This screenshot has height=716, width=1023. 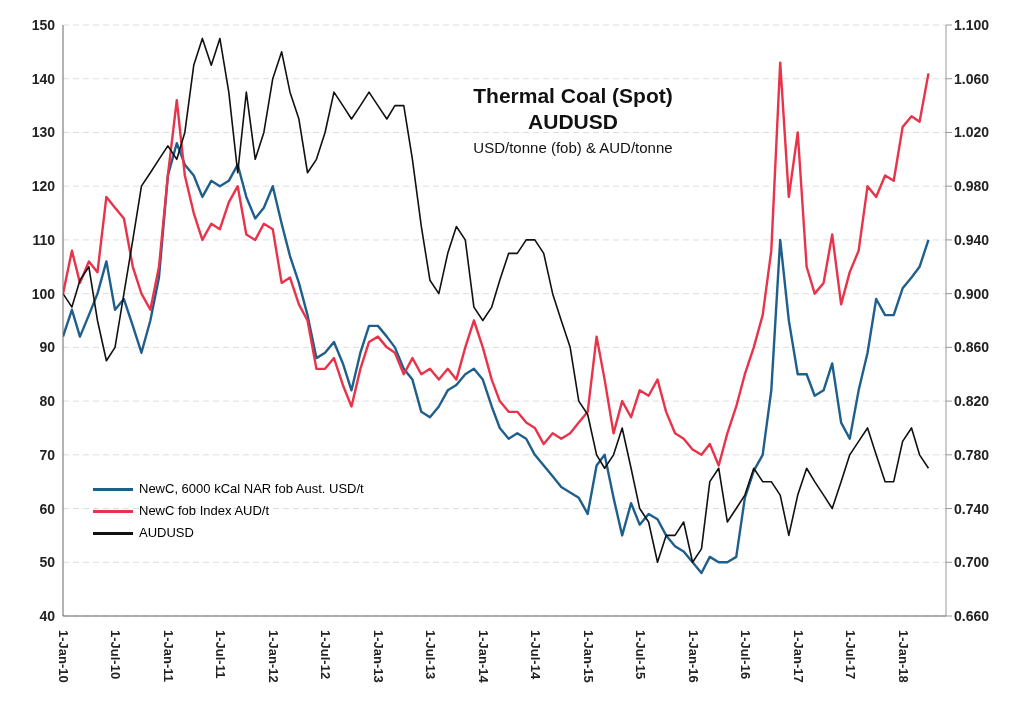 What do you see at coordinates (640, 655) in the screenshot?
I see `x-tick-label: 1-Jul-15` at bounding box center [640, 655].